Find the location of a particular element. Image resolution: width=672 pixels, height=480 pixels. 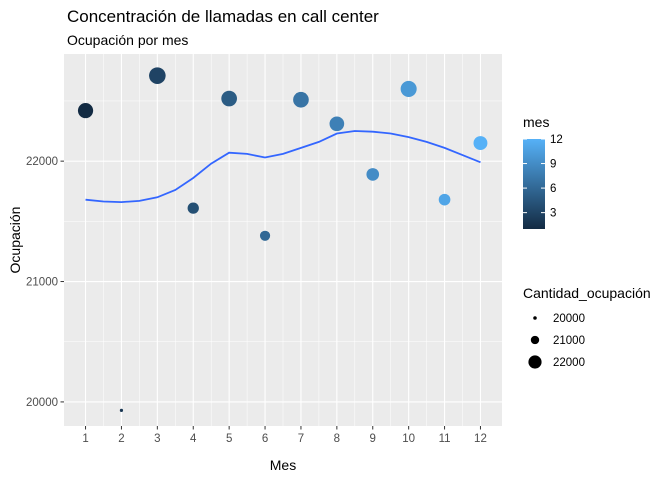

color-legend-label: 12 is located at coordinates (556, 140).